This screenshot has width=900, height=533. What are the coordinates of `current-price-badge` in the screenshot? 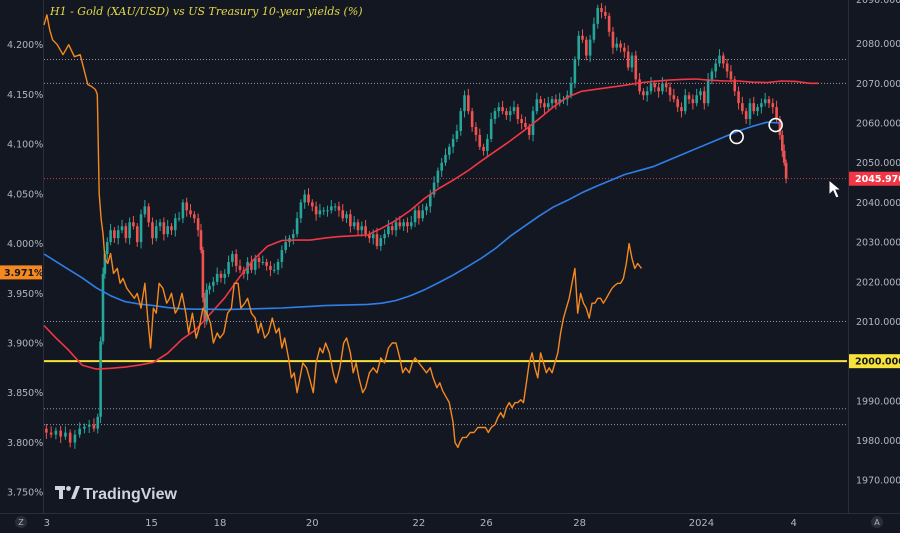 It's located at (874, 178).